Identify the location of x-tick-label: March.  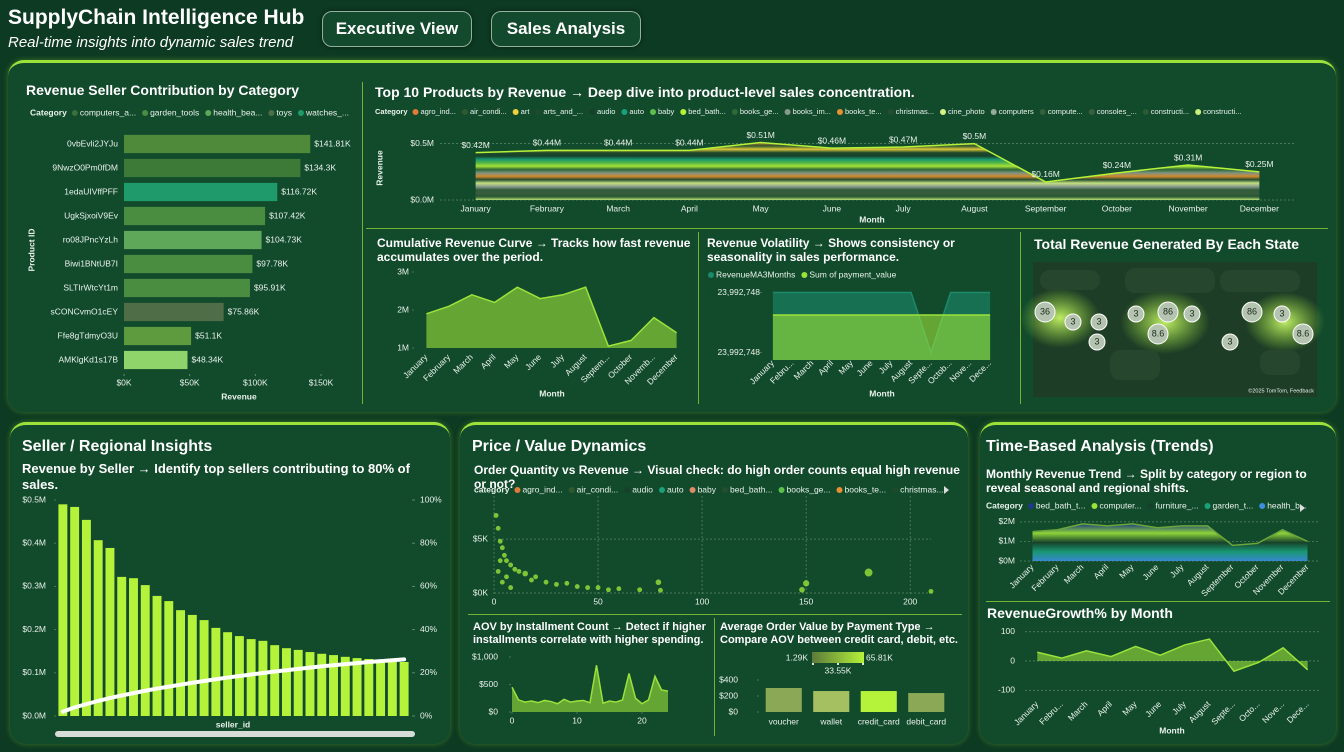
(1074, 574).